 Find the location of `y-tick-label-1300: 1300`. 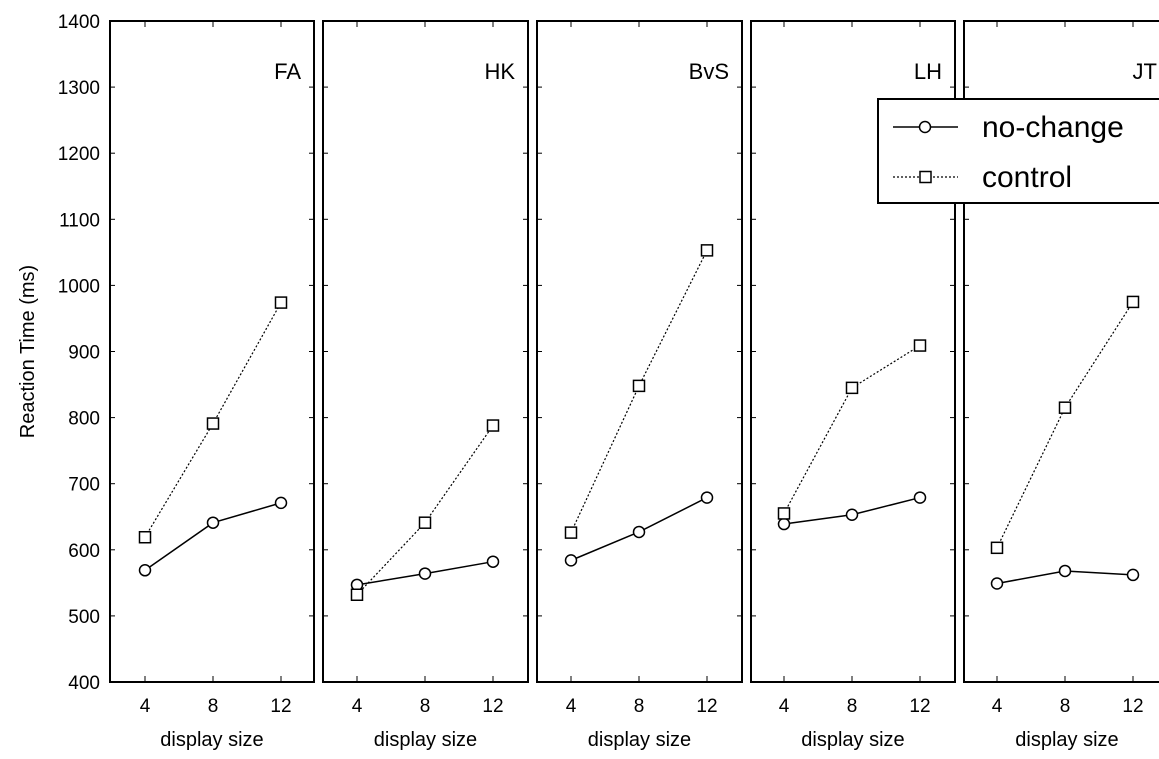

y-tick-label-1300: 1300 is located at coordinates (79, 88).